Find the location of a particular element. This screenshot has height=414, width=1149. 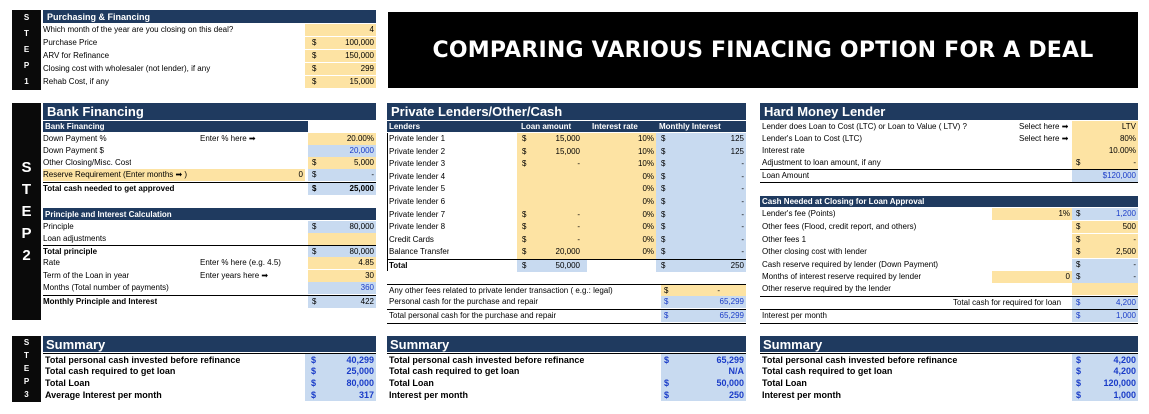

hm-other-closing-value: 2,500 is located at coordinates (1125, 251).